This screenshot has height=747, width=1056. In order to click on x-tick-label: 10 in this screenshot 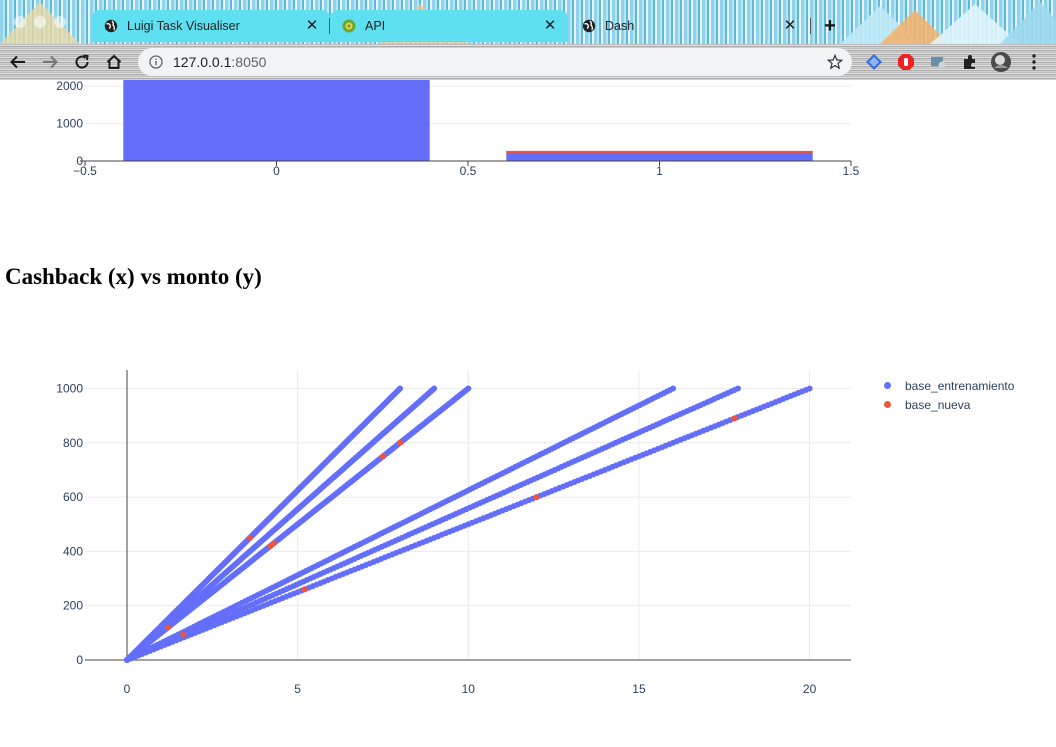, I will do `click(469, 689)`.